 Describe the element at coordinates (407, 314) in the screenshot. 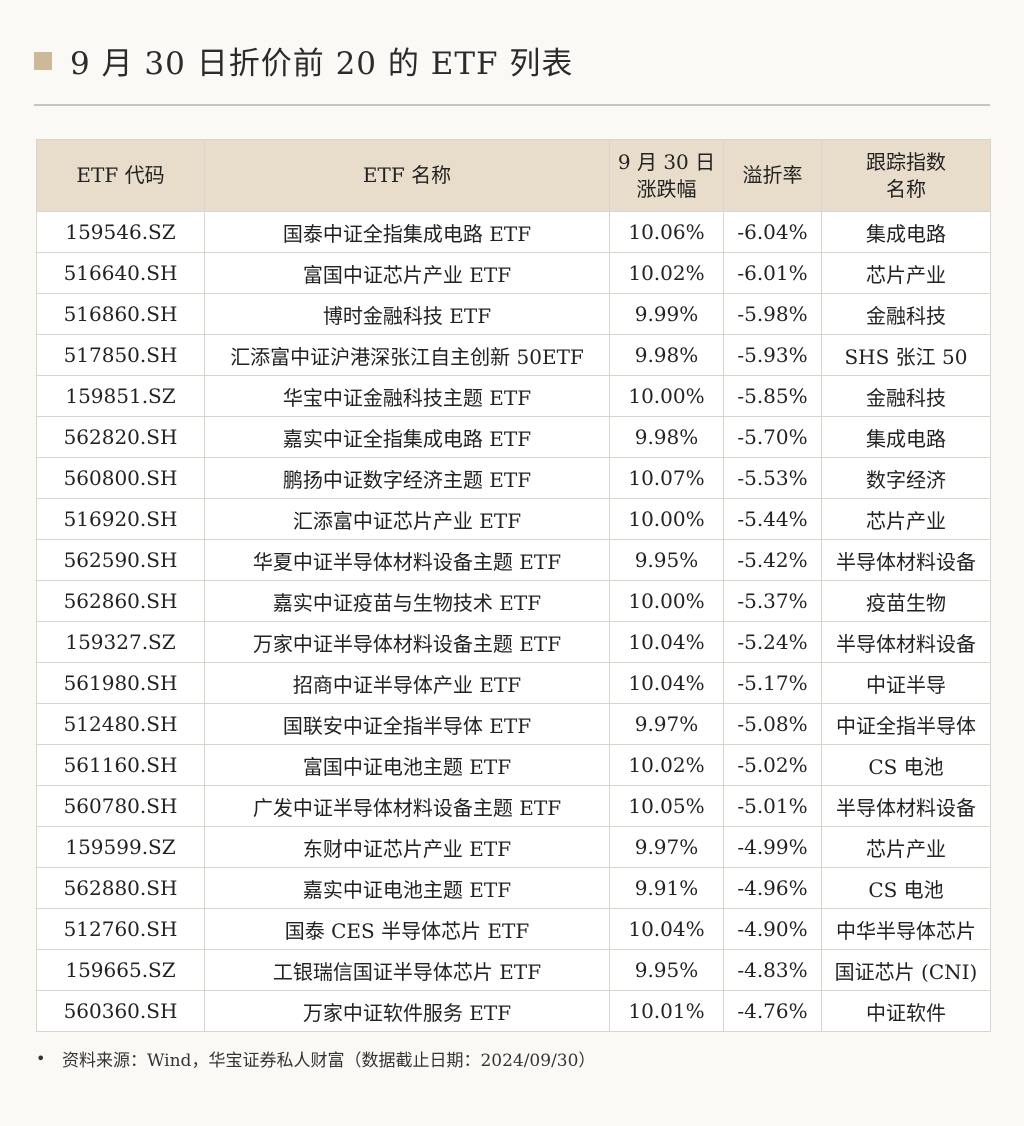

I see `cell-etf-name: 博时金融科技 ETF` at that location.